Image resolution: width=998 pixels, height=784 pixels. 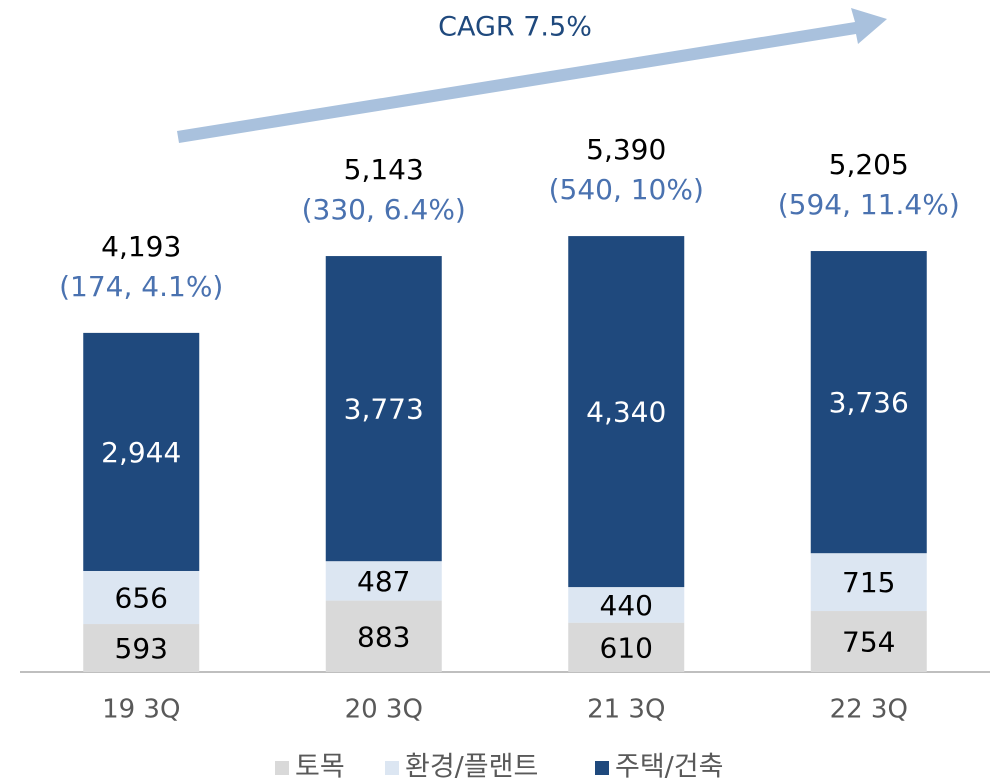 I want to click on legend-label: 주택/건축, so click(x=669, y=767).